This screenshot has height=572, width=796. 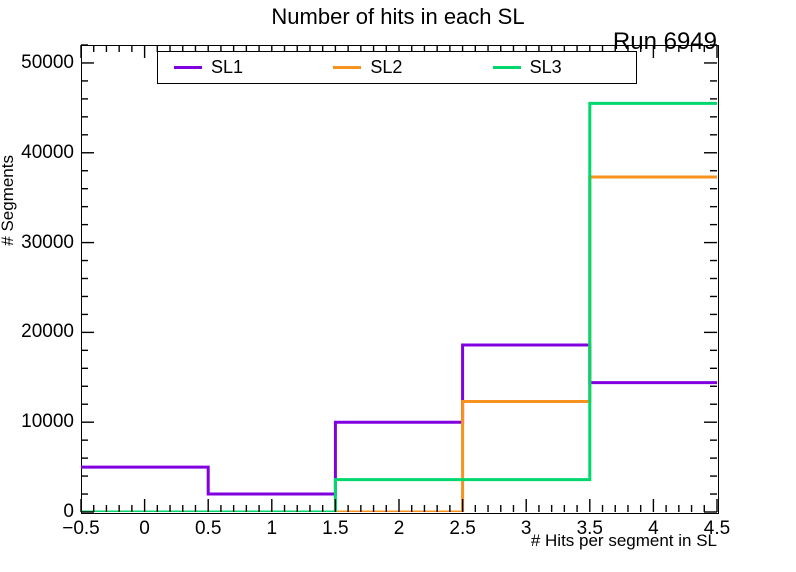 What do you see at coordinates (623, 540) in the screenshot?
I see `x-axis-title: # Hits per segment in SL` at bounding box center [623, 540].